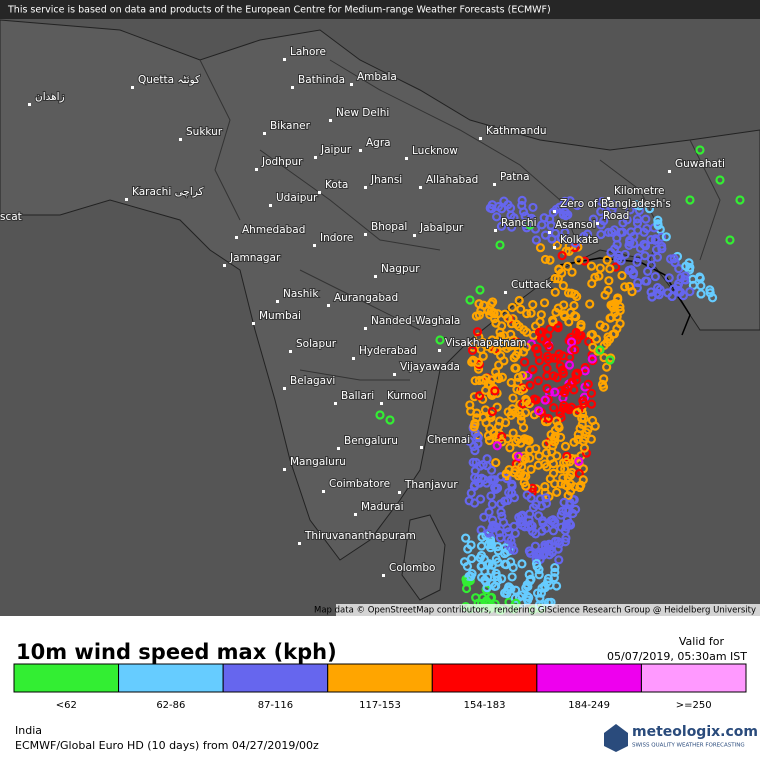 The height and width of the screenshot is (760, 760). What do you see at coordinates (386, 180) in the screenshot?
I see `city-label: Jhansi` at bounding box center [386, 180].